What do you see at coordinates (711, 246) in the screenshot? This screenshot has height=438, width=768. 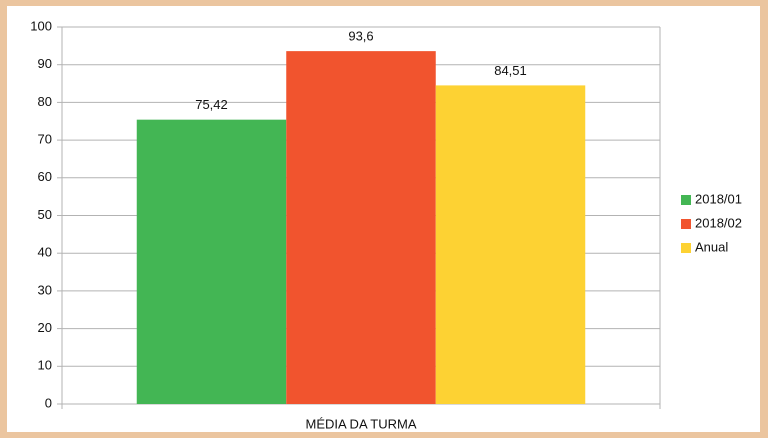 I see `legend-label: Anual` at bounding box center [711, 246].